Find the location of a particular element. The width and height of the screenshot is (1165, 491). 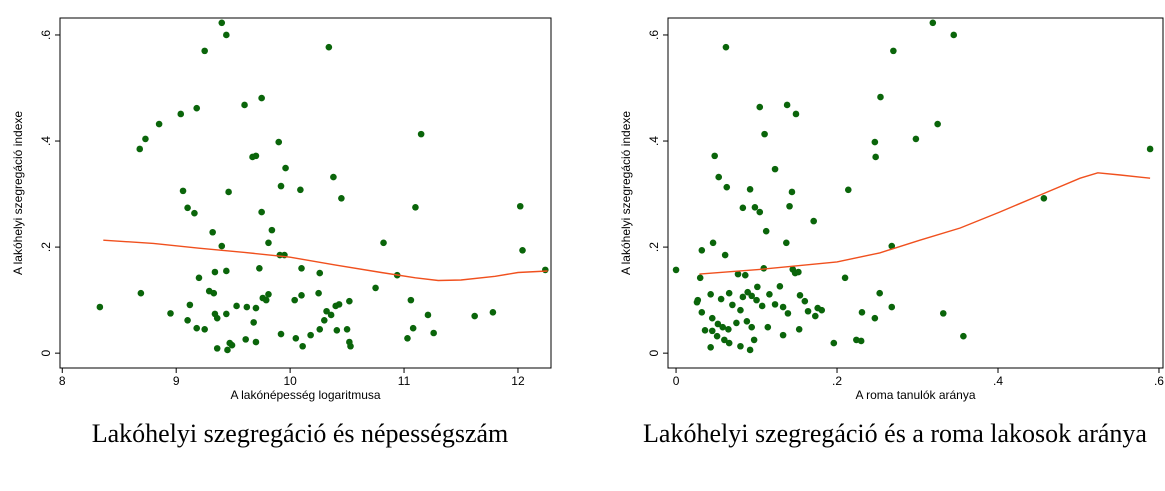

y-axis-title: A lakóhelyi szegregáció indexe is located at coordinates (626, 193).